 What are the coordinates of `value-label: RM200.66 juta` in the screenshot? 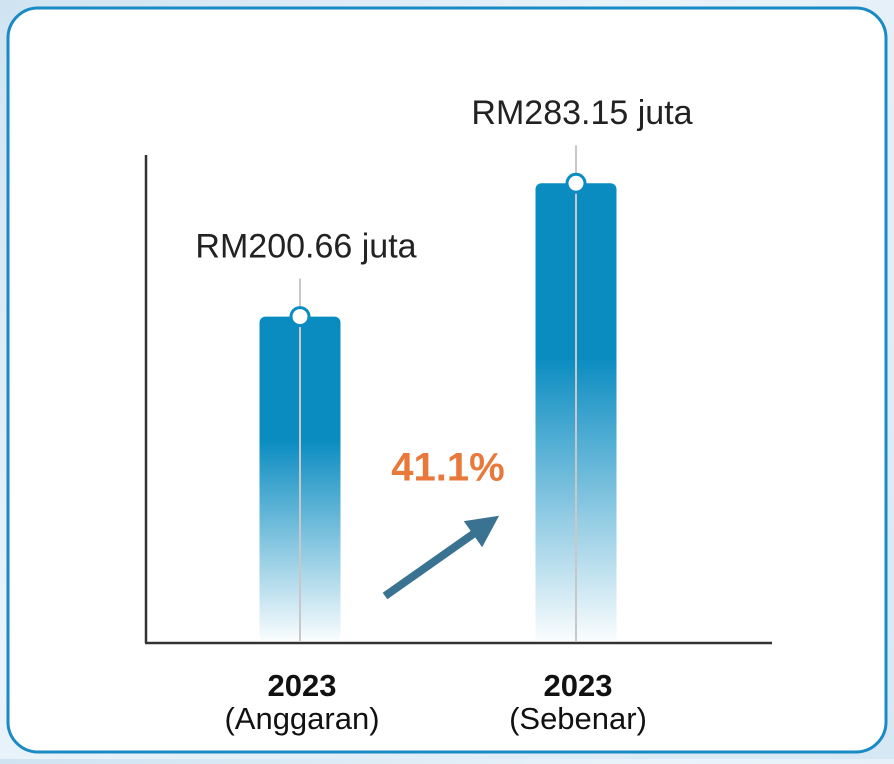 It's located at (305, 247).